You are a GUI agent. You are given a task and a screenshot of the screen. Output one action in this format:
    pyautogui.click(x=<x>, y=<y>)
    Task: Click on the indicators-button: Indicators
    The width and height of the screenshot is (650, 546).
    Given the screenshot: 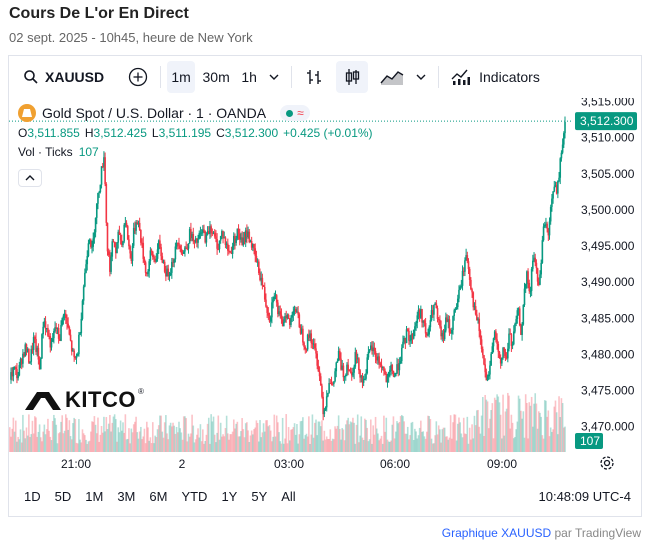 What is the action you would take?
    pyautogui.click(x=495, y=77)
    